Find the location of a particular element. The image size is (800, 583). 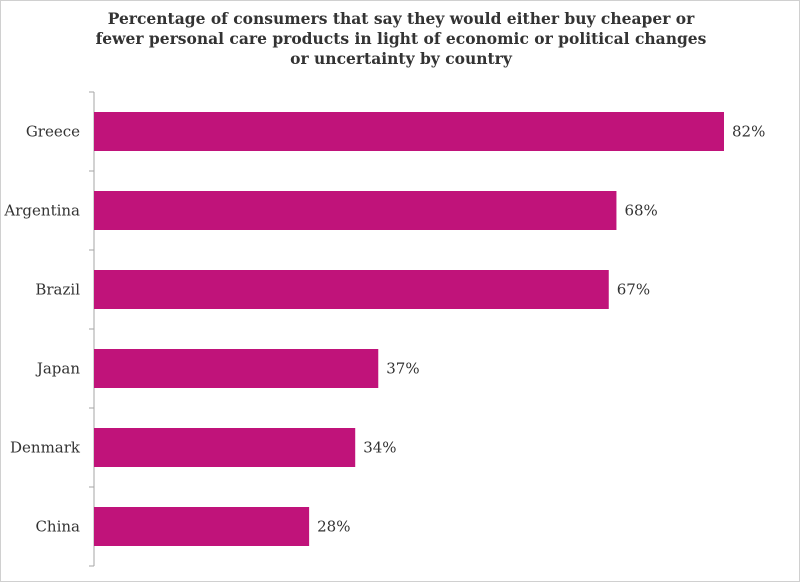

data-label-brazil: 67% is located at coordinates (633, 290).